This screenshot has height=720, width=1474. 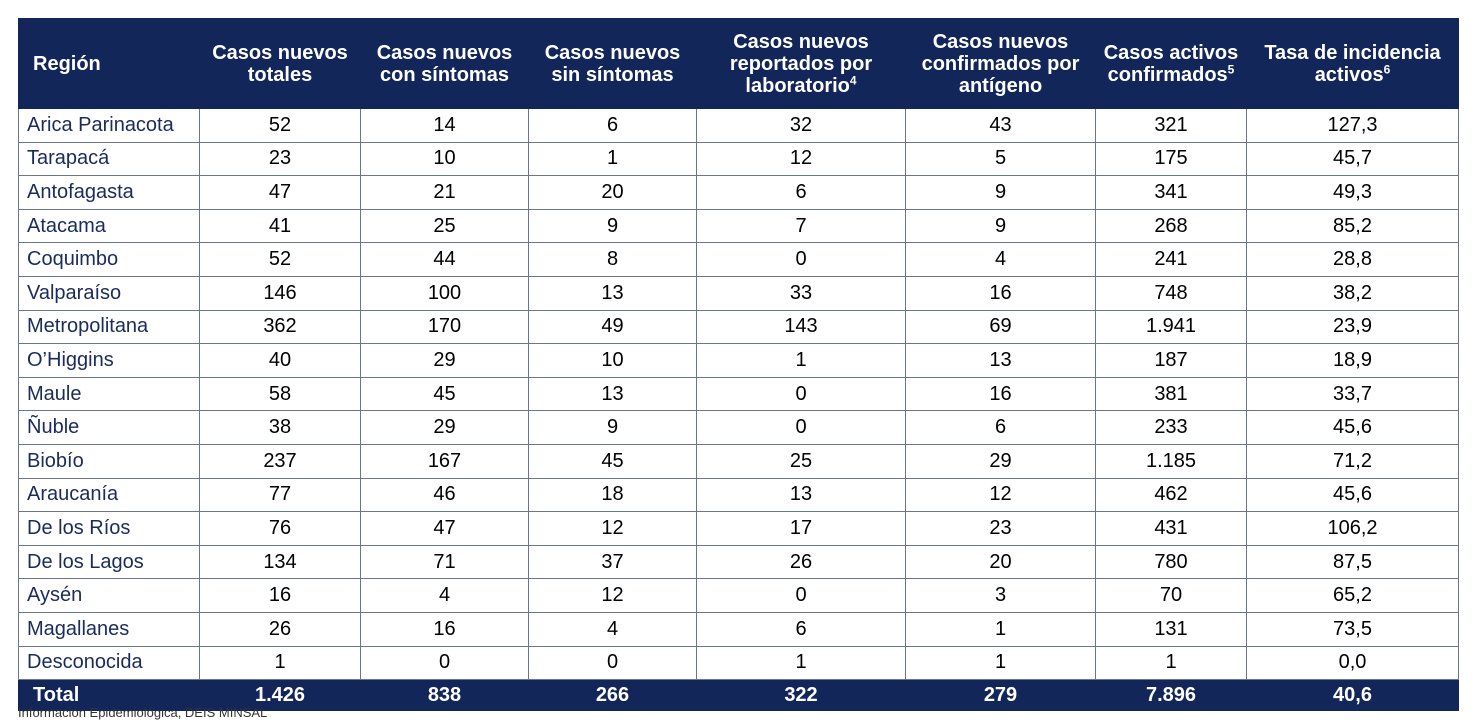 I want to click on table-row: Atacama 41 25 9 7 9 268 85,2, so click(x=738, y=226).